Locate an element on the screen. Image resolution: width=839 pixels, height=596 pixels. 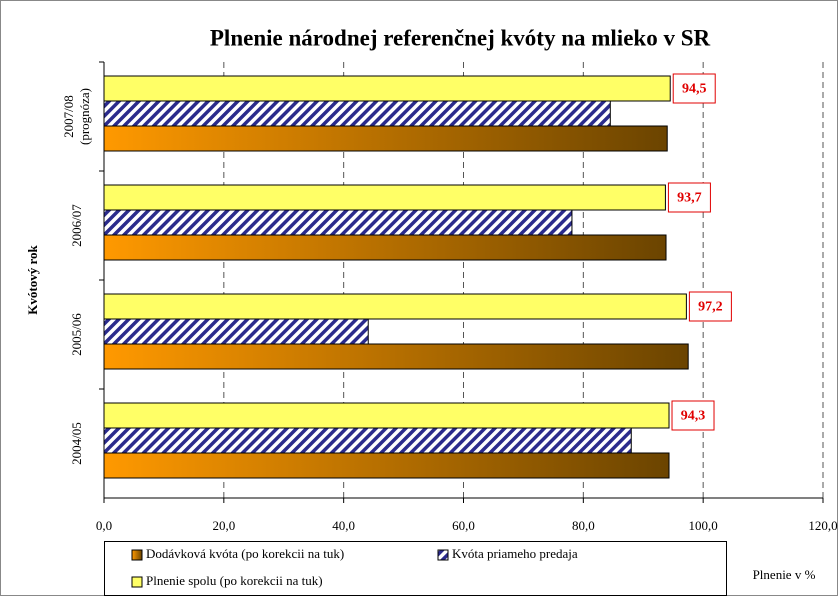
label-line: 2006/07 is located at coordinates (76, 225).